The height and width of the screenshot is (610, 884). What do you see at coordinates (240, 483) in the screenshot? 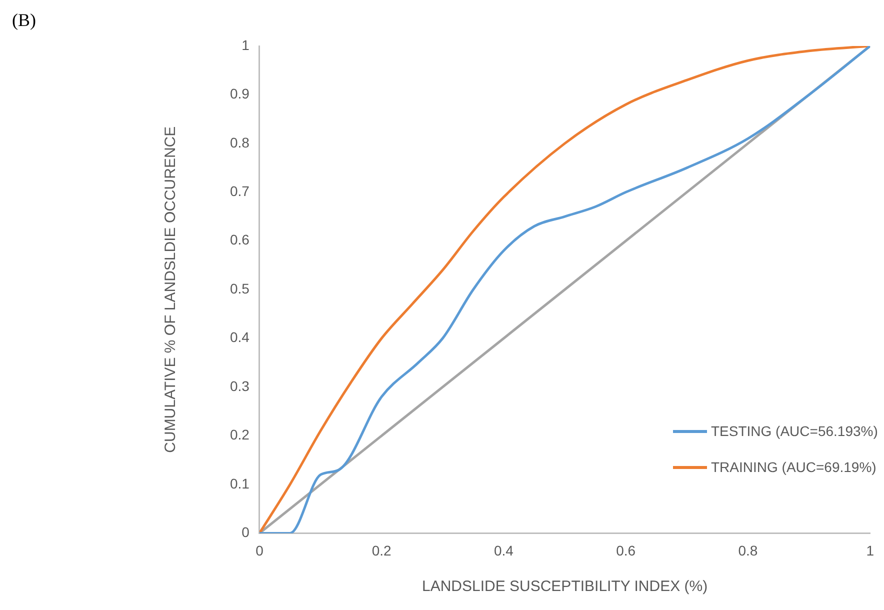
I see `y-tick-label: 0.1` at bounding box center [240, 483].